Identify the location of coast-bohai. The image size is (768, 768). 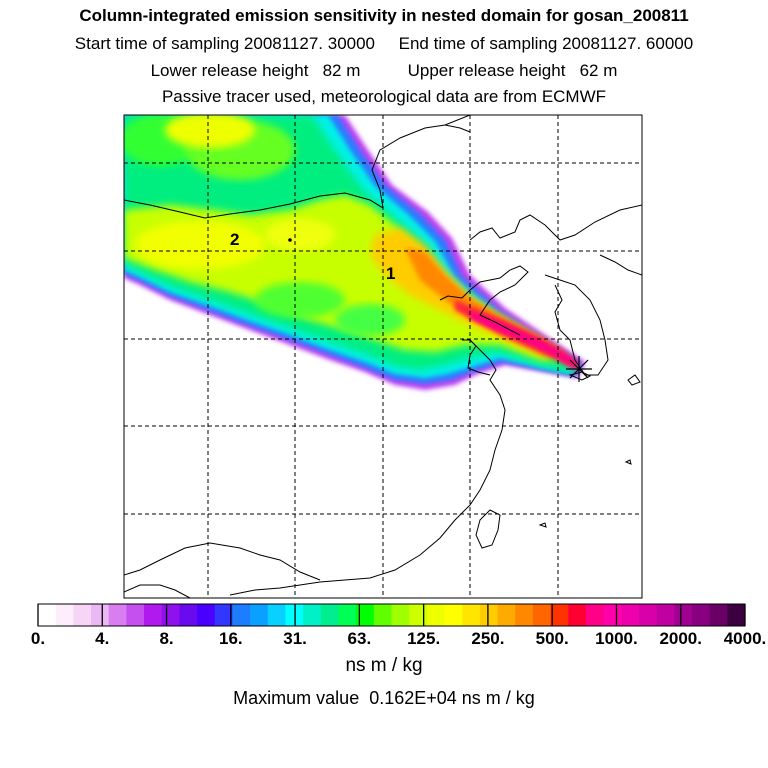
(484, 300).